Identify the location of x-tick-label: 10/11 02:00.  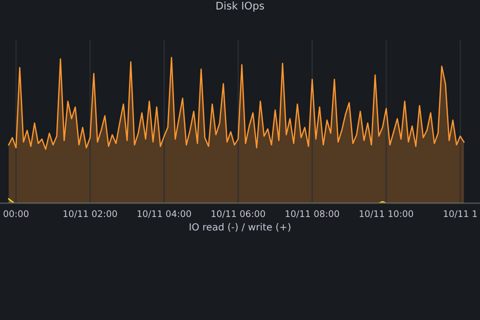
(90, 214).